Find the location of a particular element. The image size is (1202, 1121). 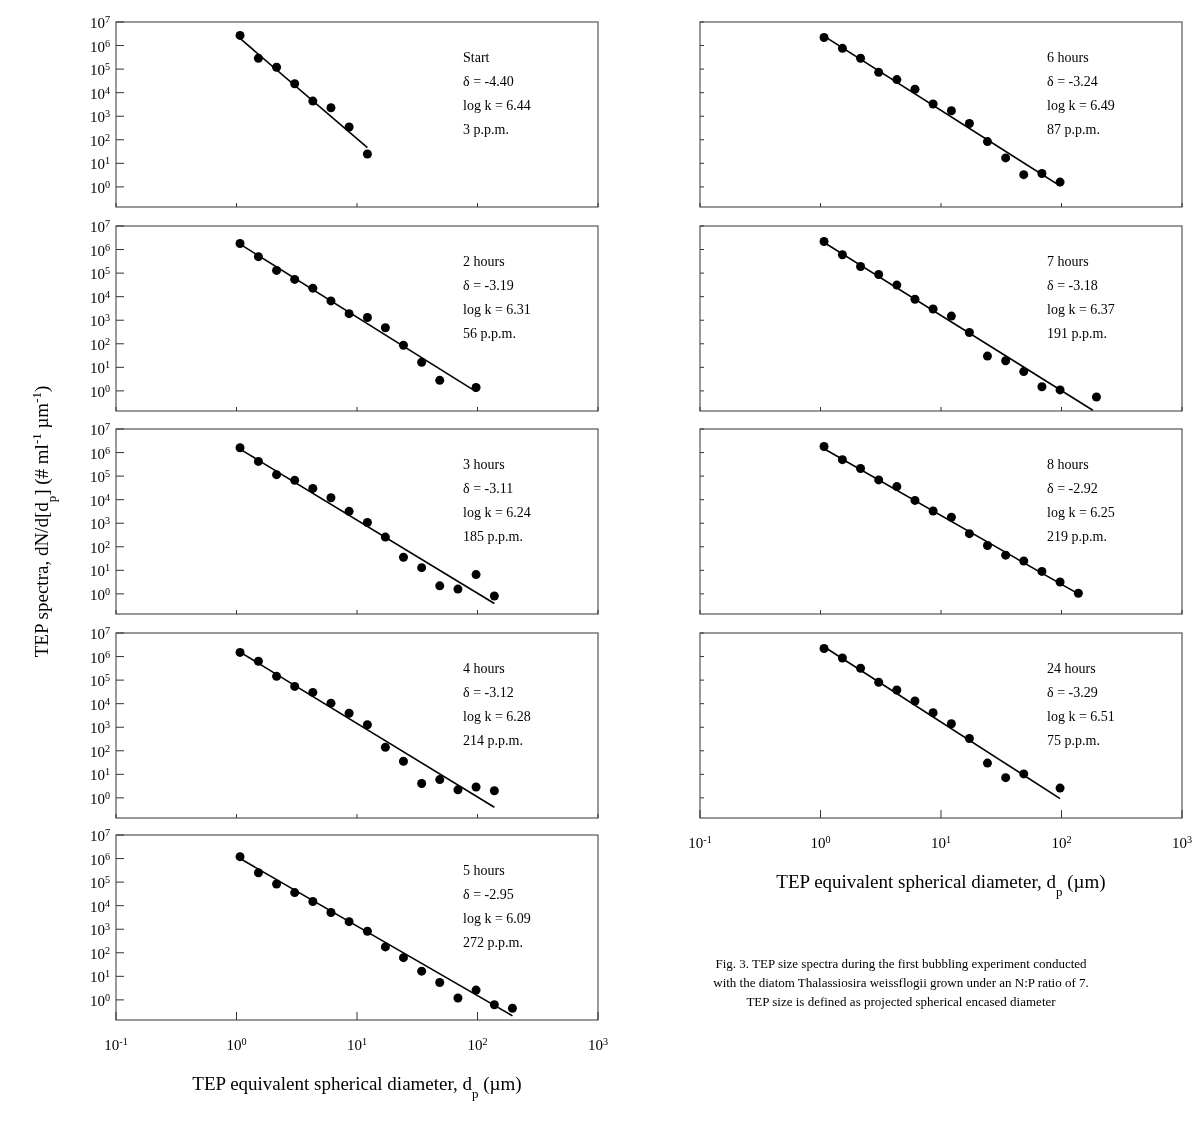

annotation: log k = 6.31 is located at coordinates (497, 309).